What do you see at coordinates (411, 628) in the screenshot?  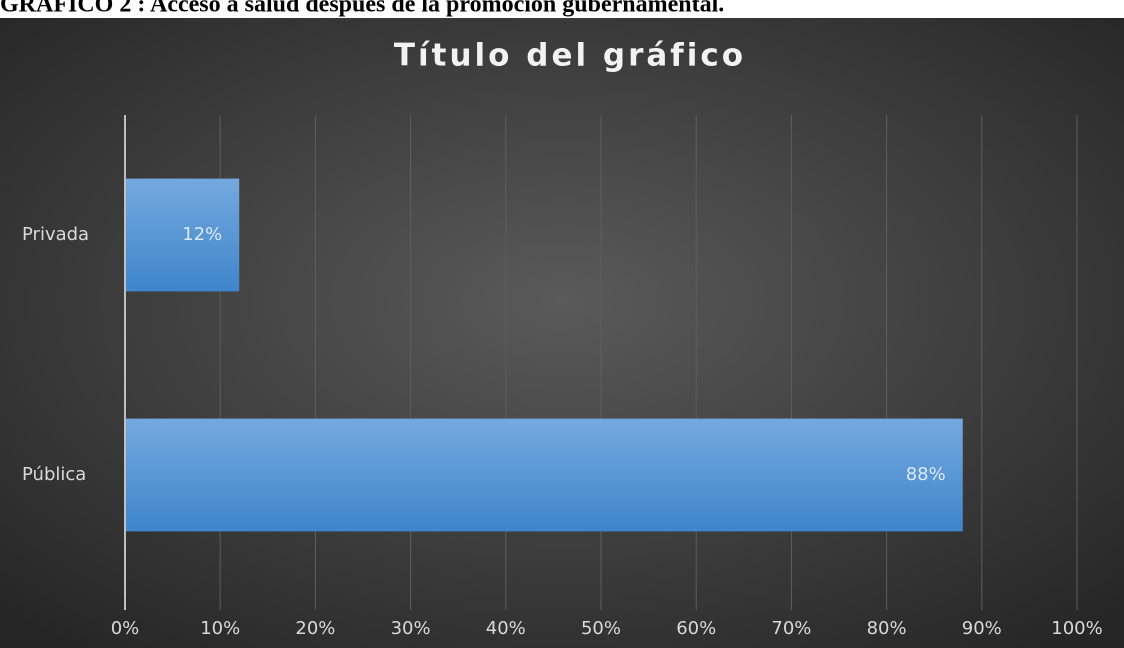 I see `x-tick-label: 30%` at bounding box center [411, 628].